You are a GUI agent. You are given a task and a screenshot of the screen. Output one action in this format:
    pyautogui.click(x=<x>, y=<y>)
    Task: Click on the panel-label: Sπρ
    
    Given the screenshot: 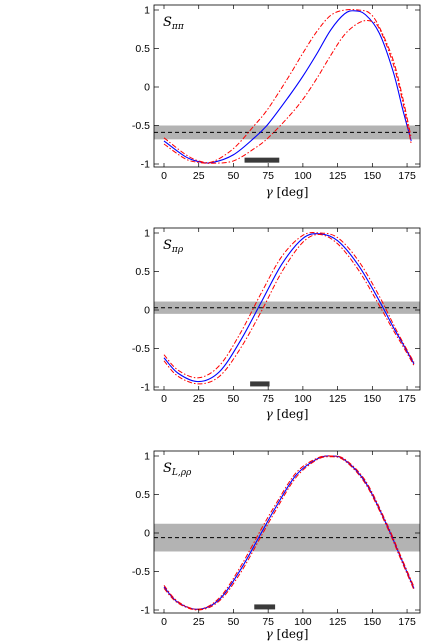 What is the action you would take?
    pyautogui.click(x=173, y=246)
    